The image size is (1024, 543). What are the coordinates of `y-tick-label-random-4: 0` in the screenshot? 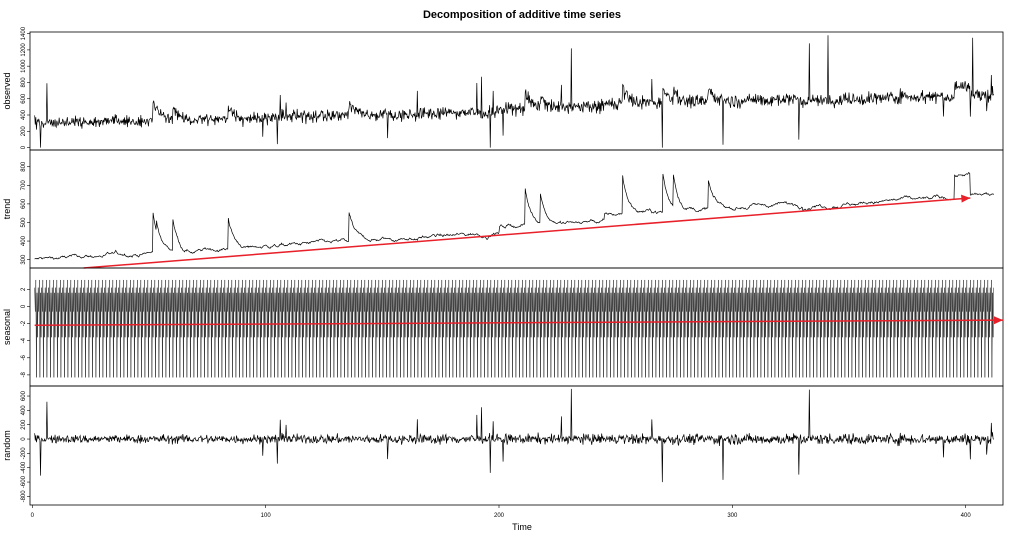 It's located at (24, 439).